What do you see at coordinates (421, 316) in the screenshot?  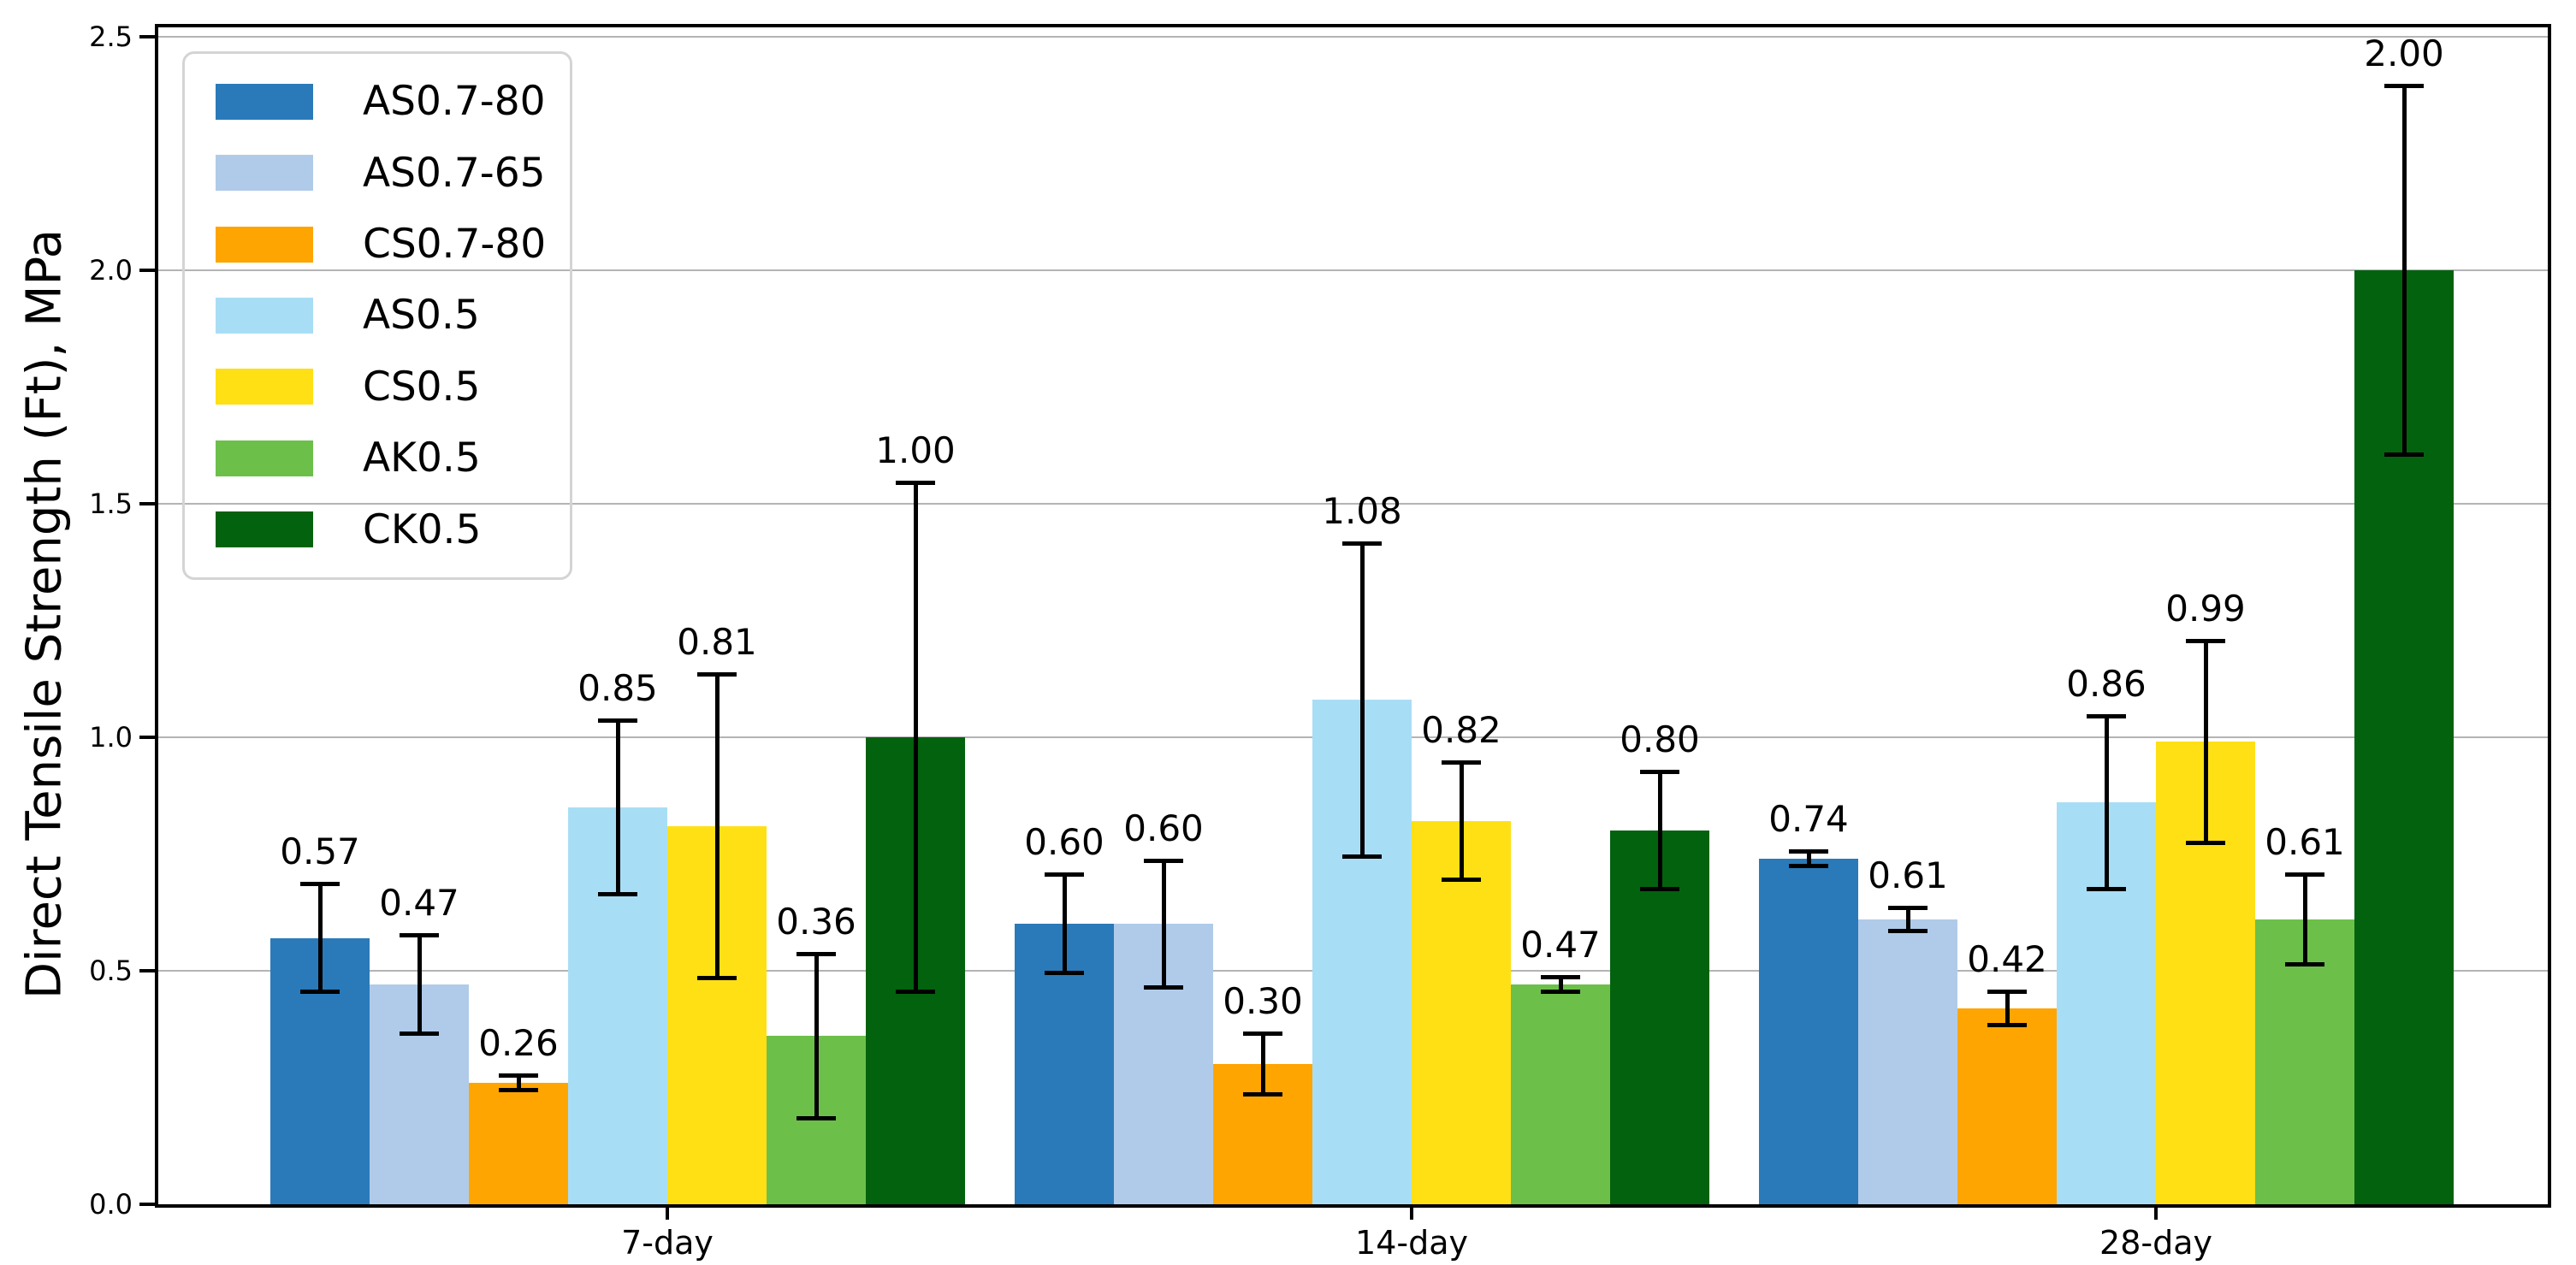 I see `legend-label: AS0.5` at bounding box center [421, 316].